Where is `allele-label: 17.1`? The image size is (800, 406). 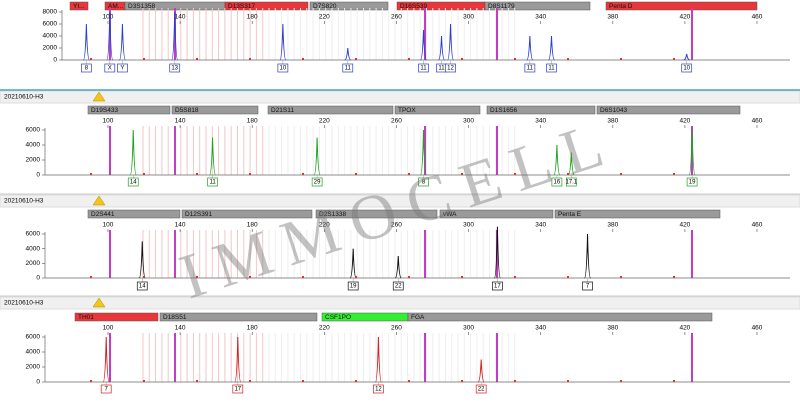 allele-label: 17.1 is located at coordinates (571, 183).